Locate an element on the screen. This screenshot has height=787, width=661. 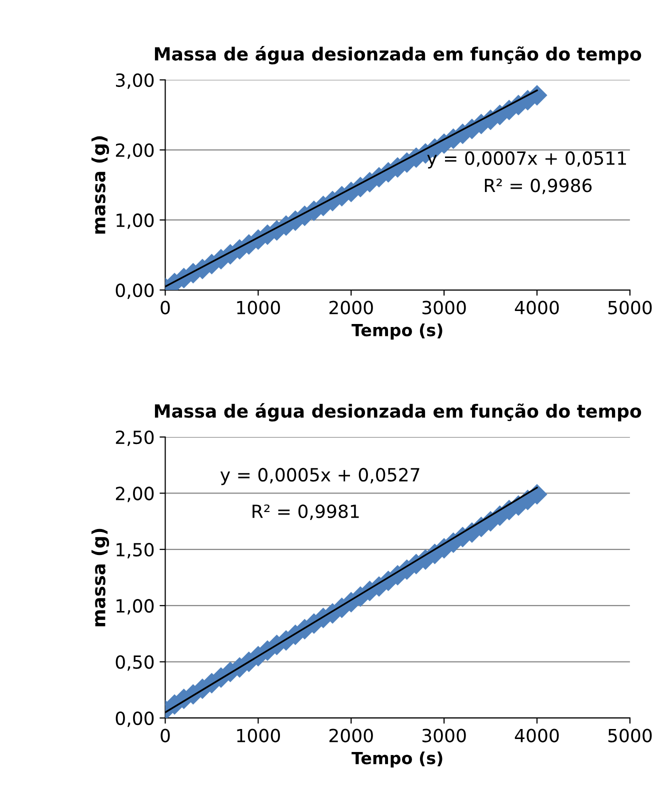
y-tick-label: 3,00 is located at coordinates (135, 81).